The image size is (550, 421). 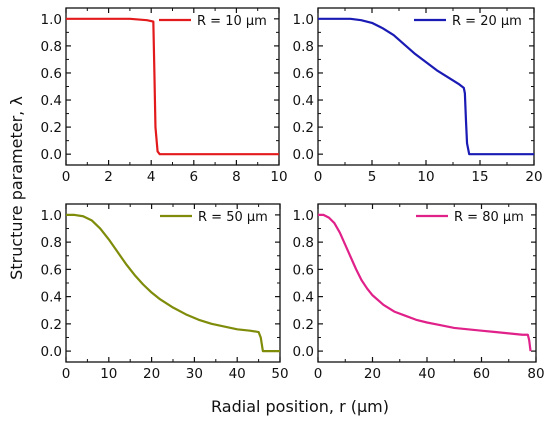 What do you see at coordinates (487, 21) in the screenshot?
I see `legend-label: R = 20 μm` at bounding box center [487, 21].